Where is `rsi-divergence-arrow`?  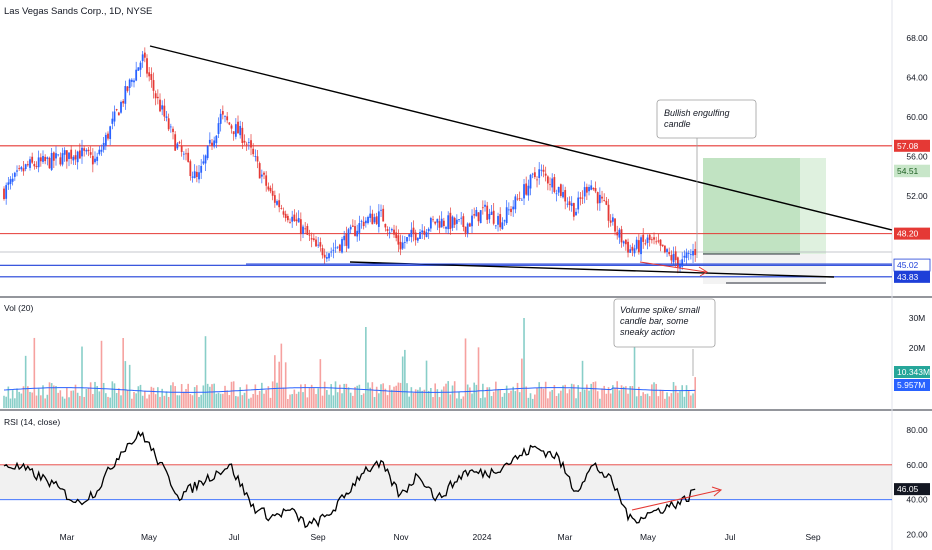 rsi-divergence-arrow is located at coordinates (676, 500).